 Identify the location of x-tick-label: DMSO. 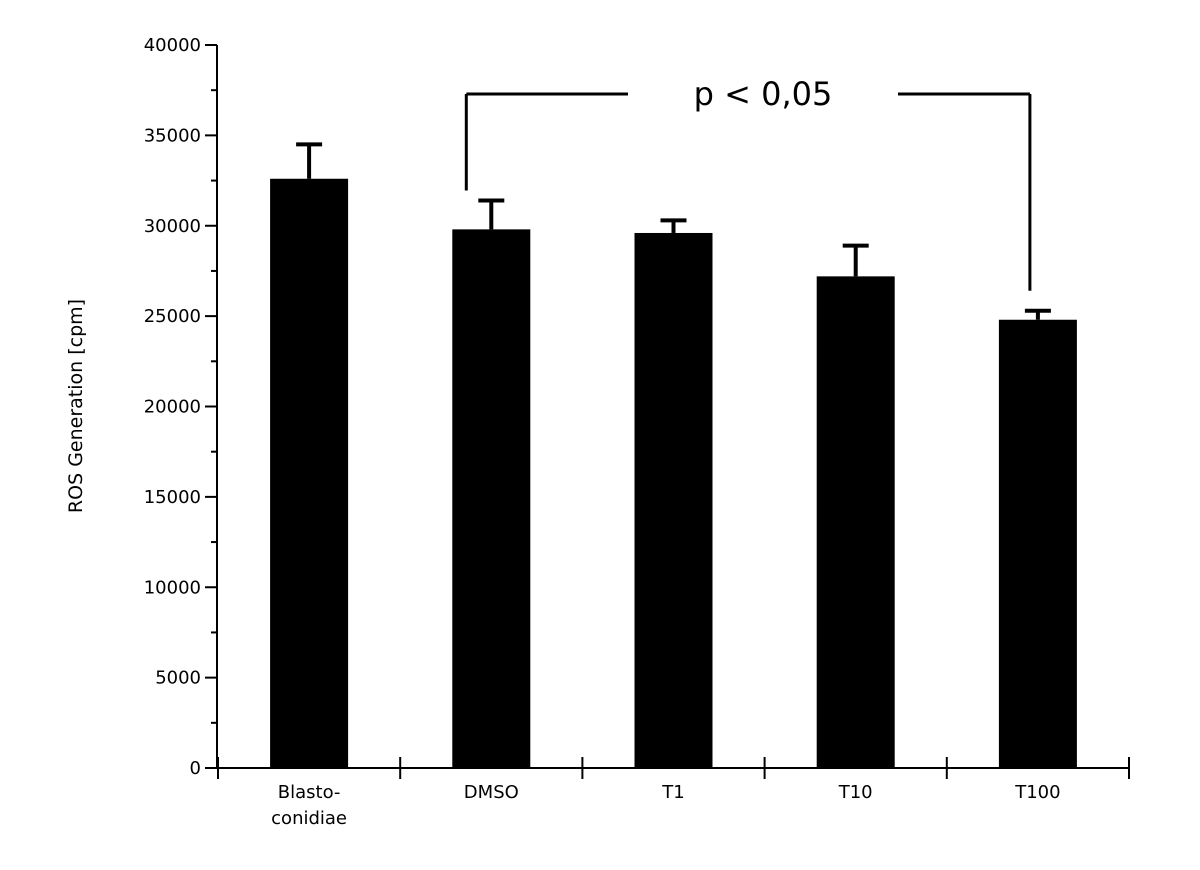
(491, 792).